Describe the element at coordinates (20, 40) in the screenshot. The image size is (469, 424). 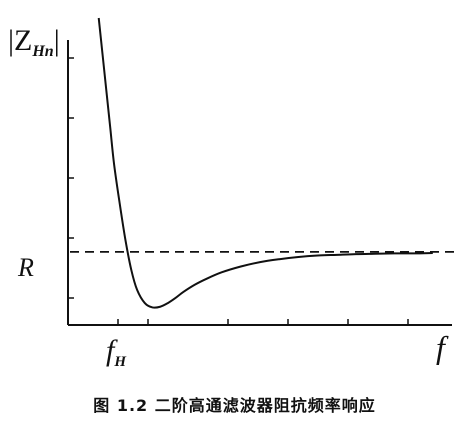
I see `y-axis-label-main: |Z` at that location.